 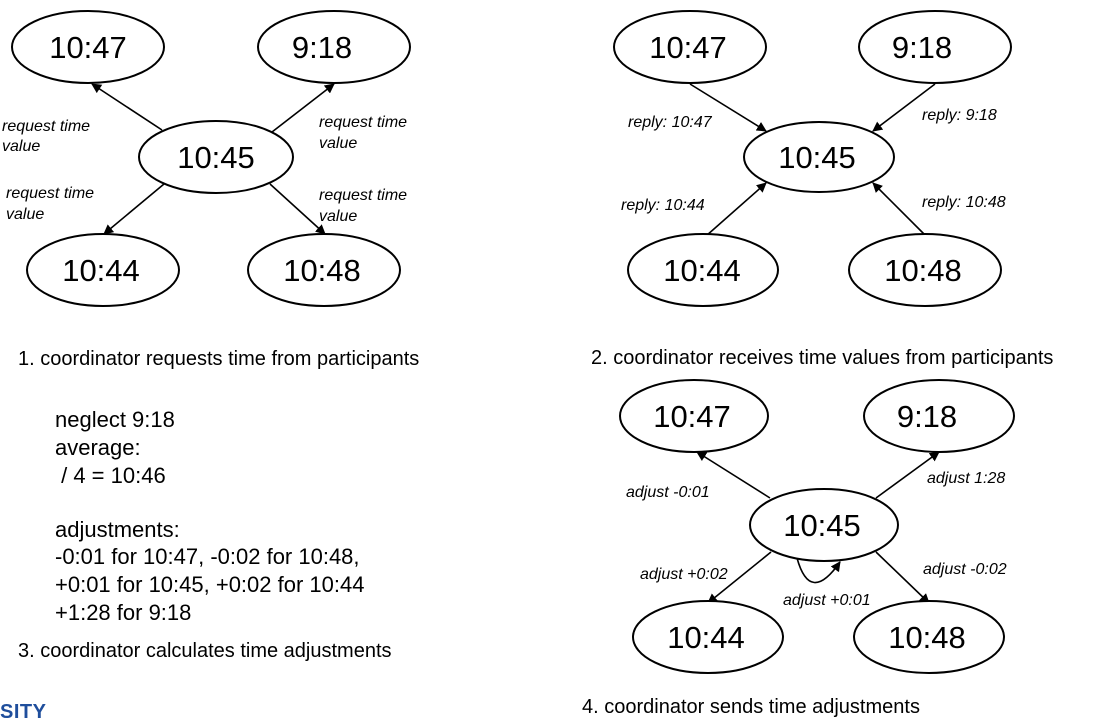 I want to click on p1-arrow-to-top-right, so click(x=303, y=108).